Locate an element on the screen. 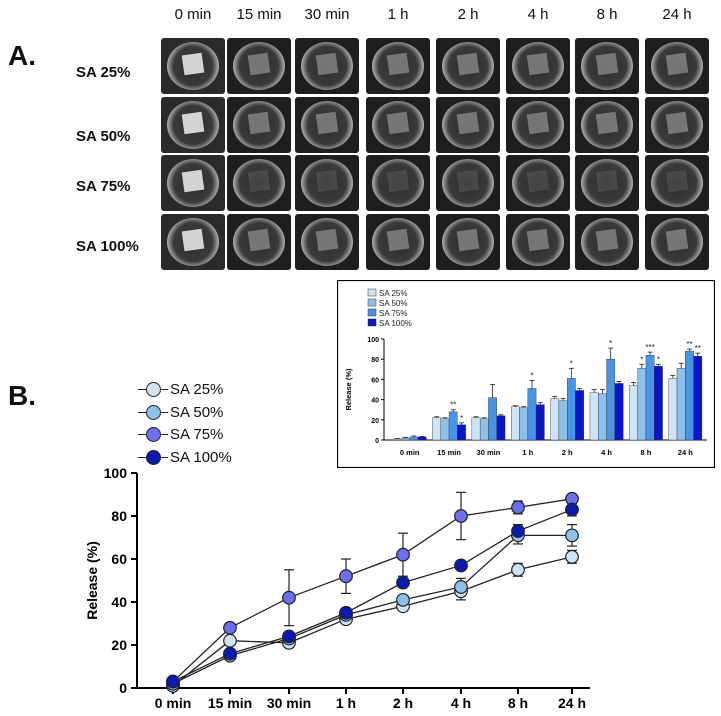 Image resolution: width=721 pixels, height=716 pixels. legend-item: SA 25% is located at coordinates (181, 389).